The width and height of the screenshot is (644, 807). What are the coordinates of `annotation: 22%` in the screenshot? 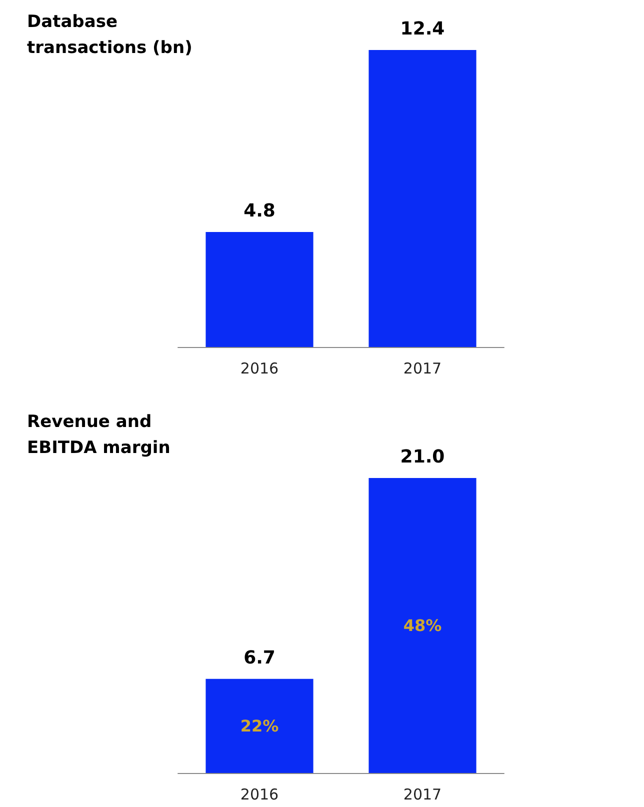 It's located at (259, 726).